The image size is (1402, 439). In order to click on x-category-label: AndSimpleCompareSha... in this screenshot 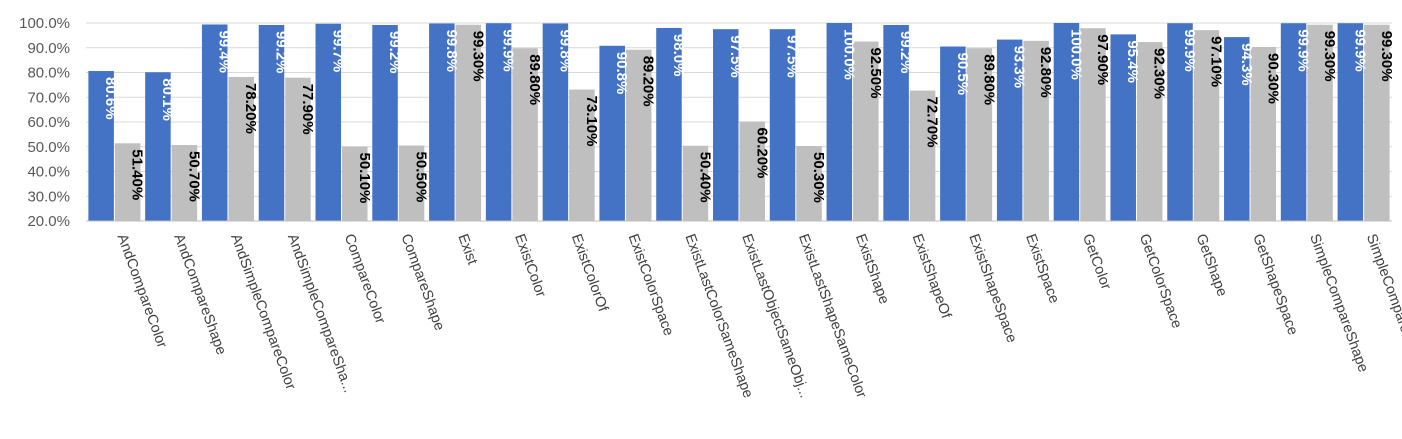, I will do `click(320, 313)`.